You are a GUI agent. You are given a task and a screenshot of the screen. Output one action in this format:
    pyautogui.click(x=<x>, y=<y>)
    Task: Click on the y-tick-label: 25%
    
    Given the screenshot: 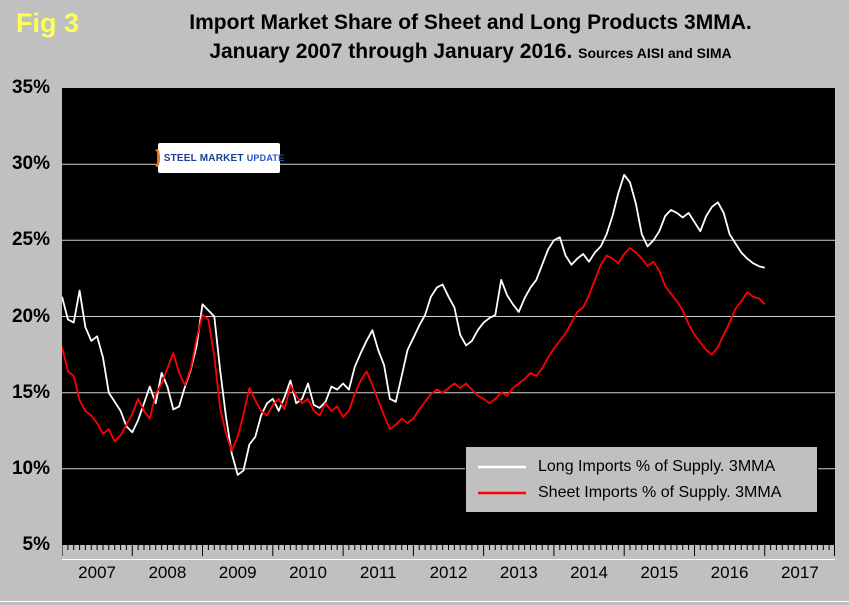 What is the action you would take?
    pyautogui.click(x=30, y=240)
    